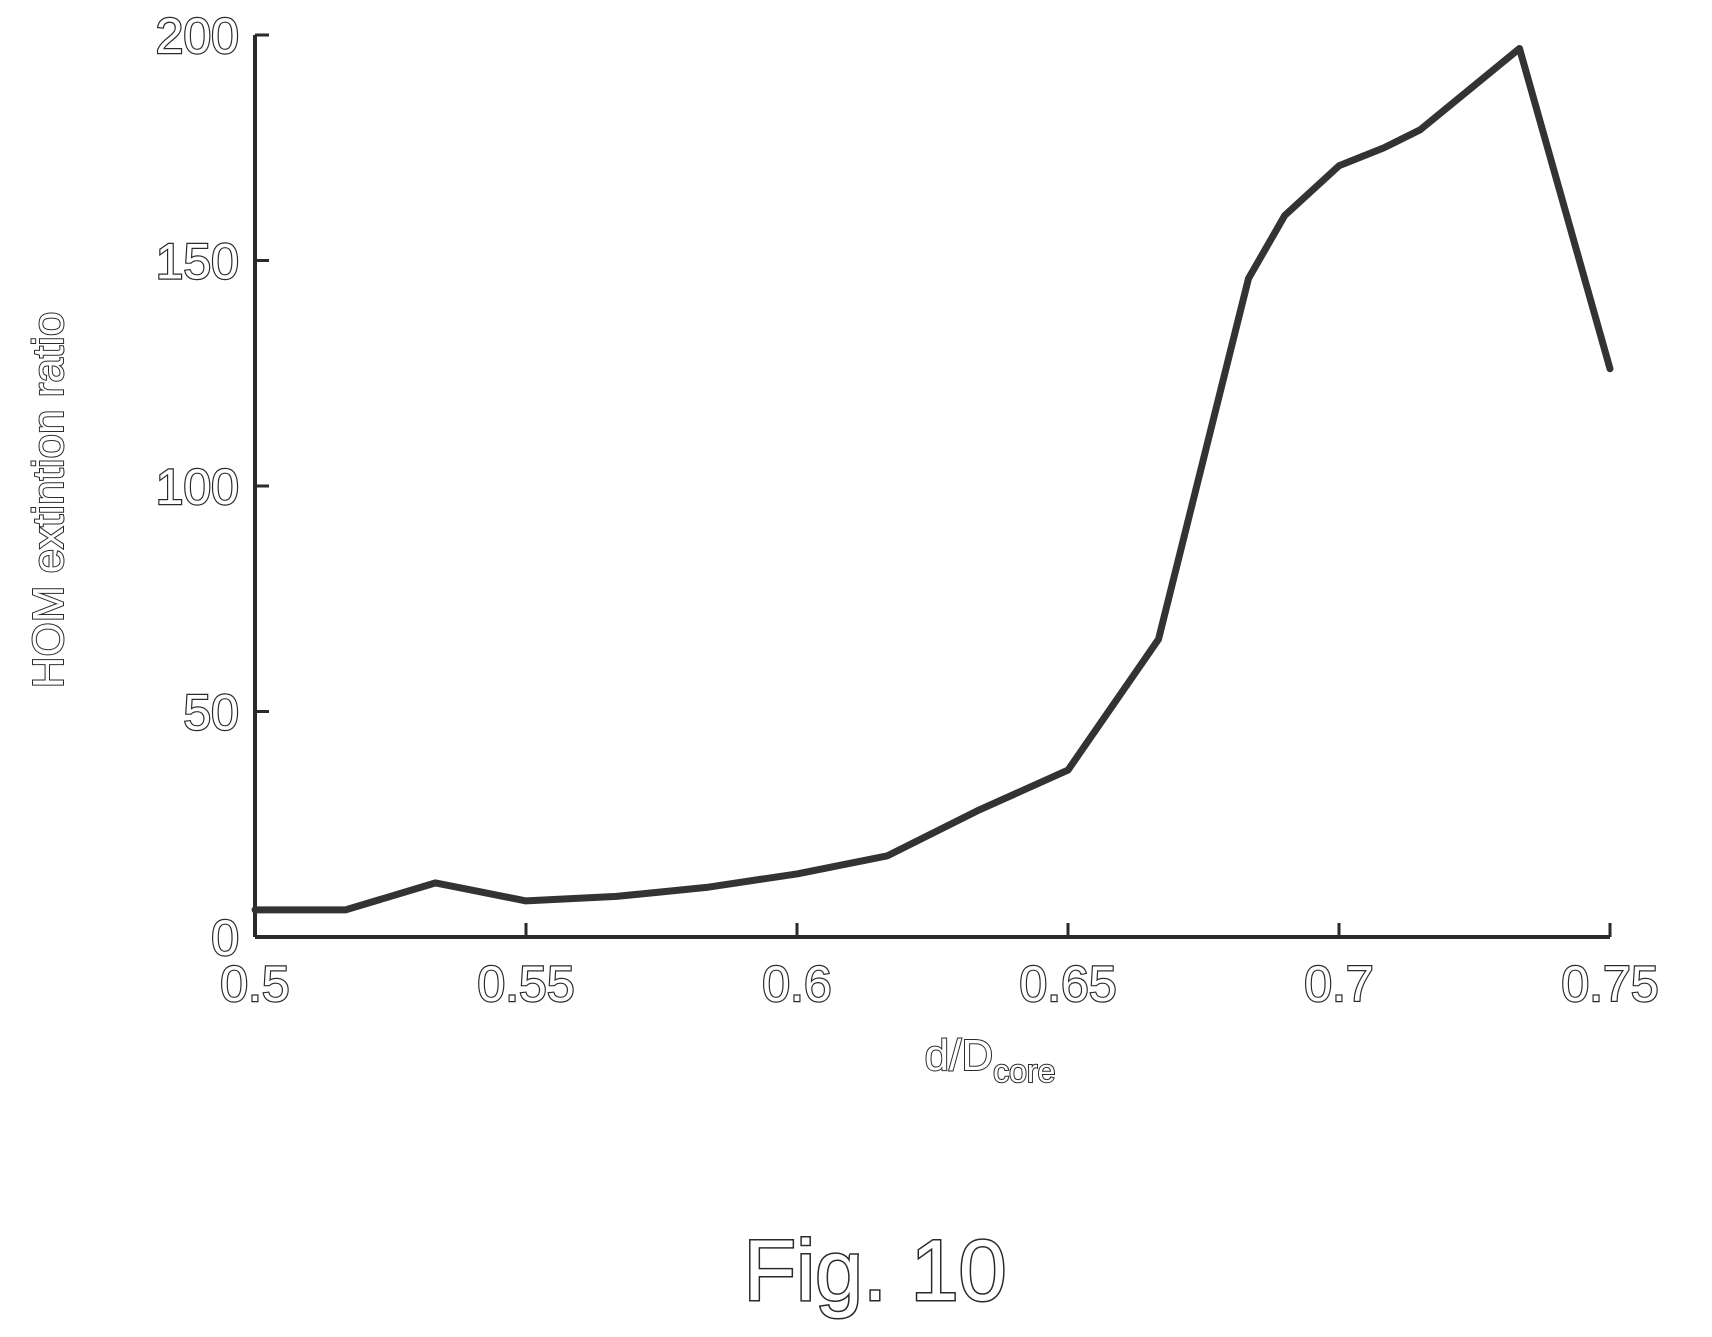 This screenshot has height=1337, width=1712. What do you see at coordinates (255, 984) in the screenshot?
I see `x-tick-label: 0.5` at bounding box center [255, 984].